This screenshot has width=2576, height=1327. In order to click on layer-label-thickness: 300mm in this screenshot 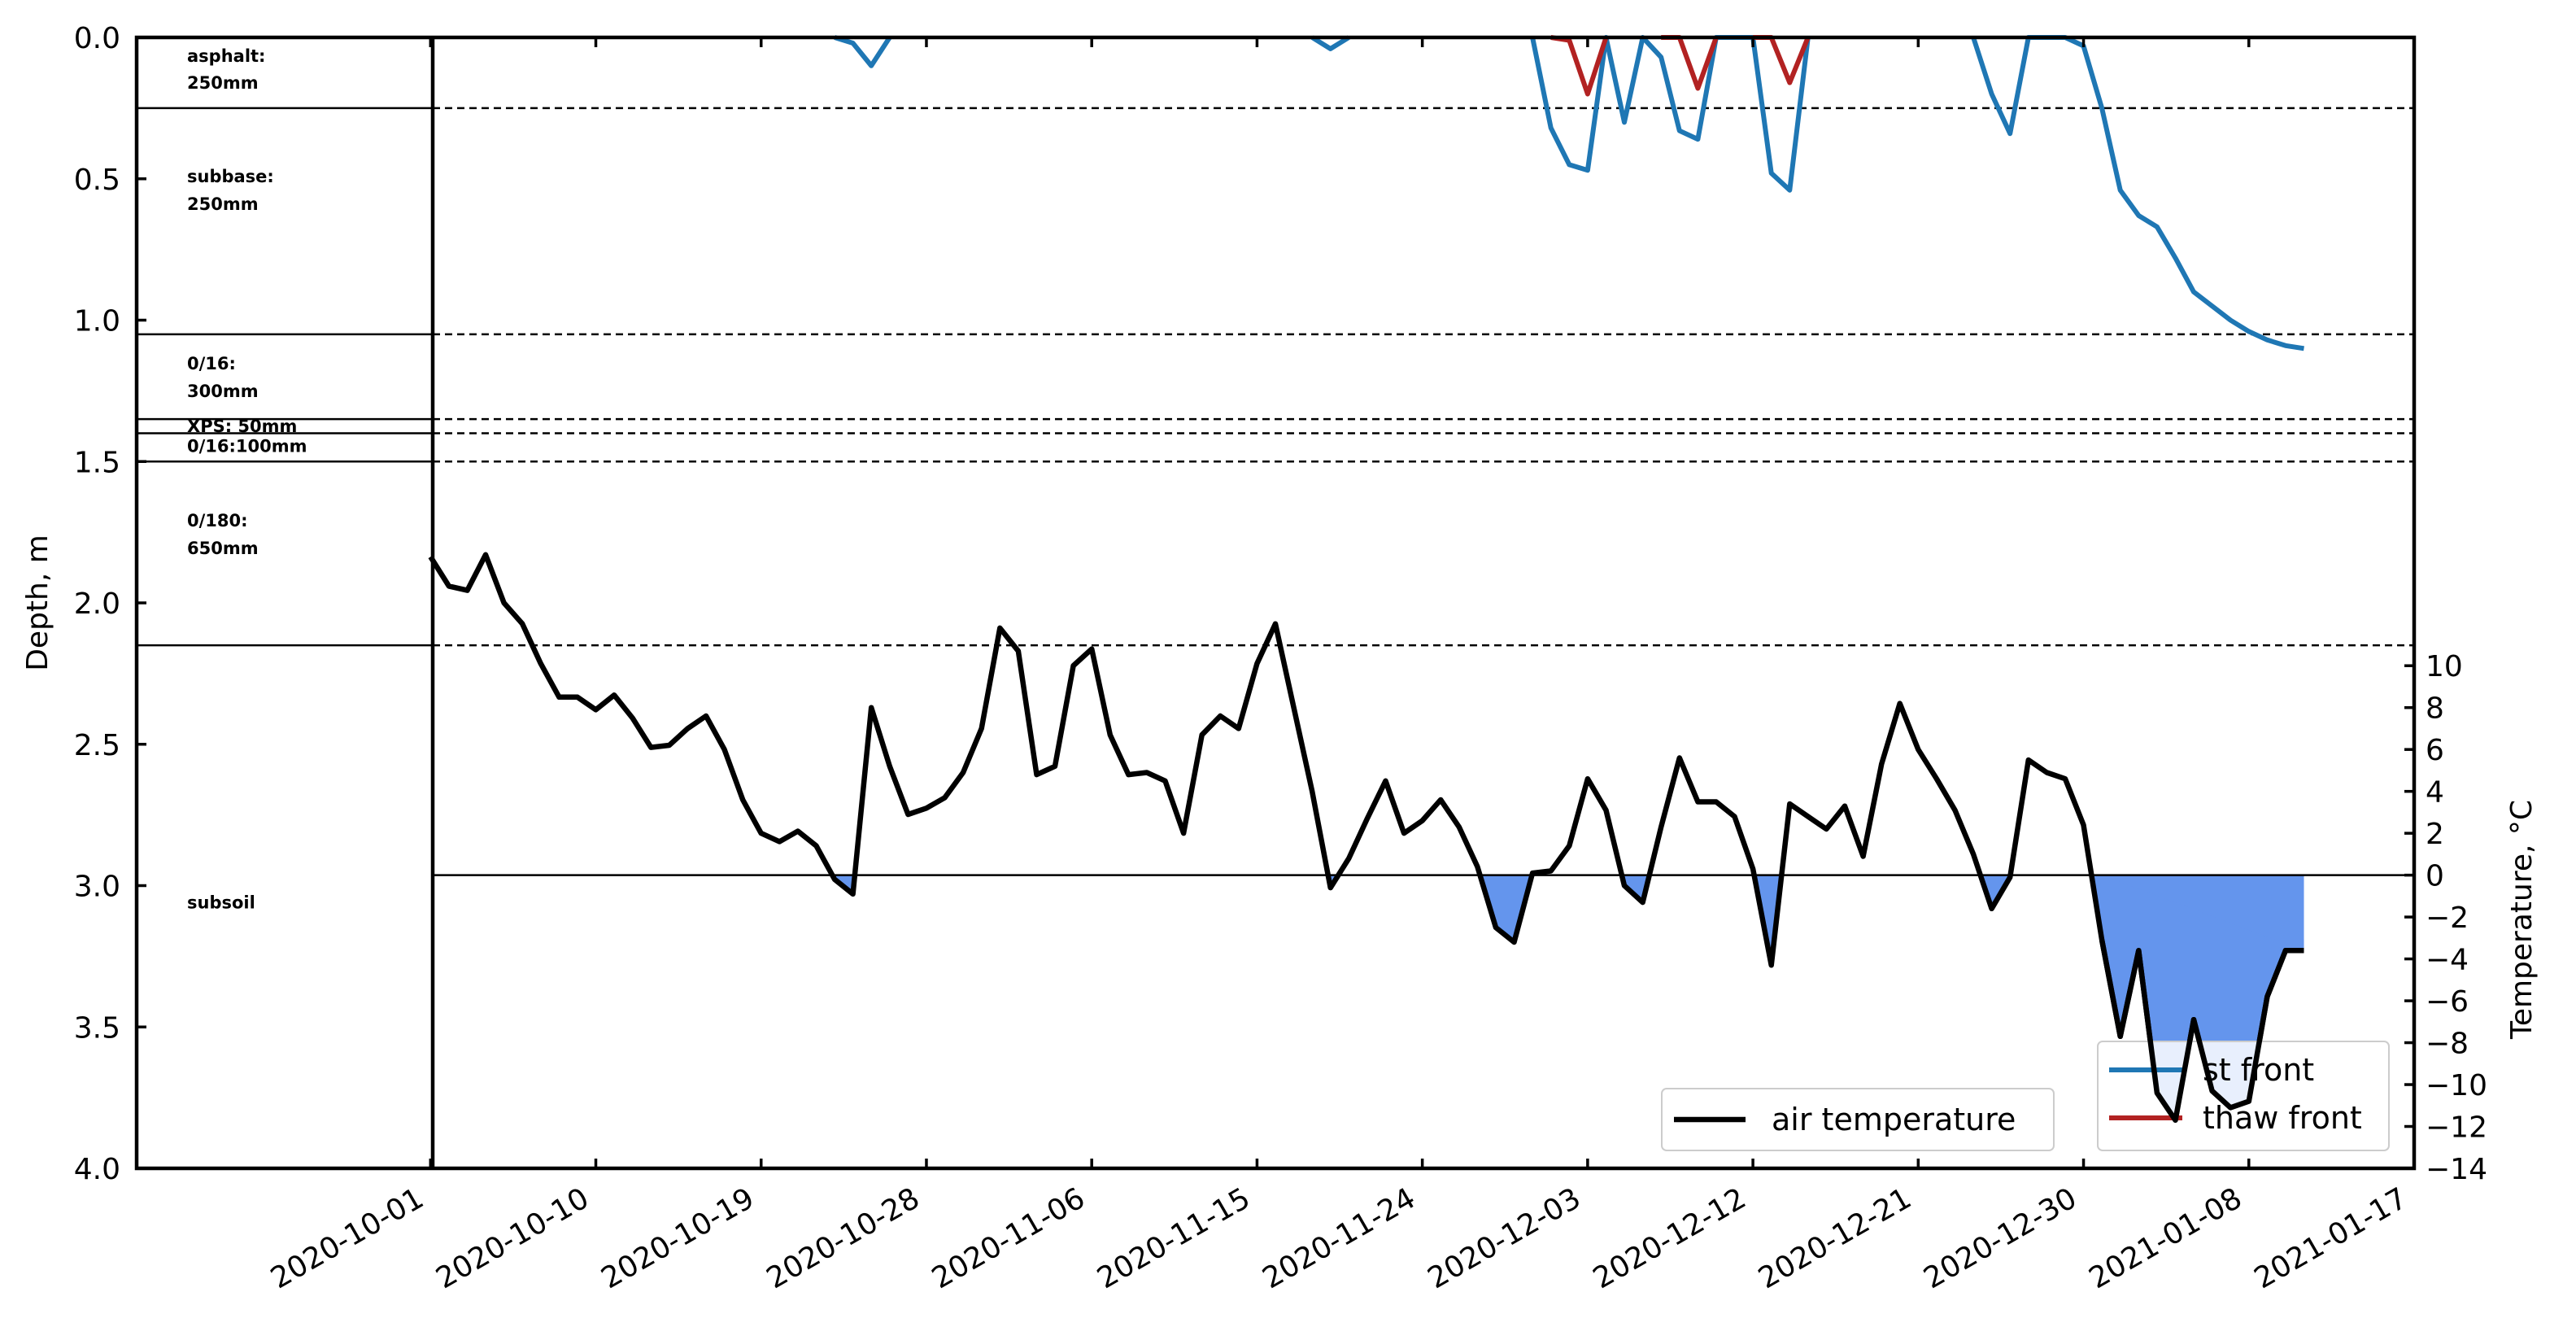, I will do `click(223, 391)`.